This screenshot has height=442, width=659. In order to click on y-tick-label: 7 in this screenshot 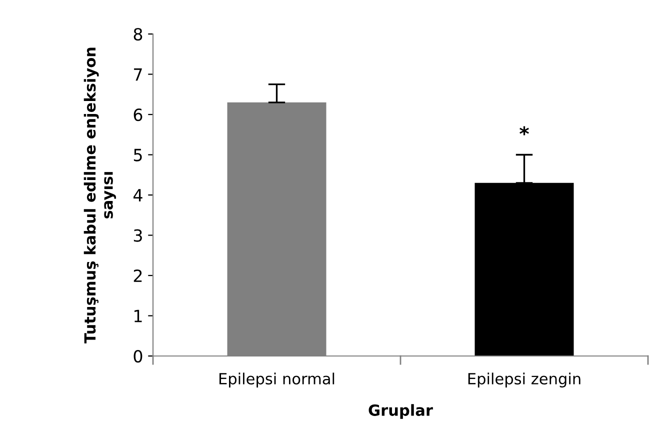, I will do `click(138, 74)`.